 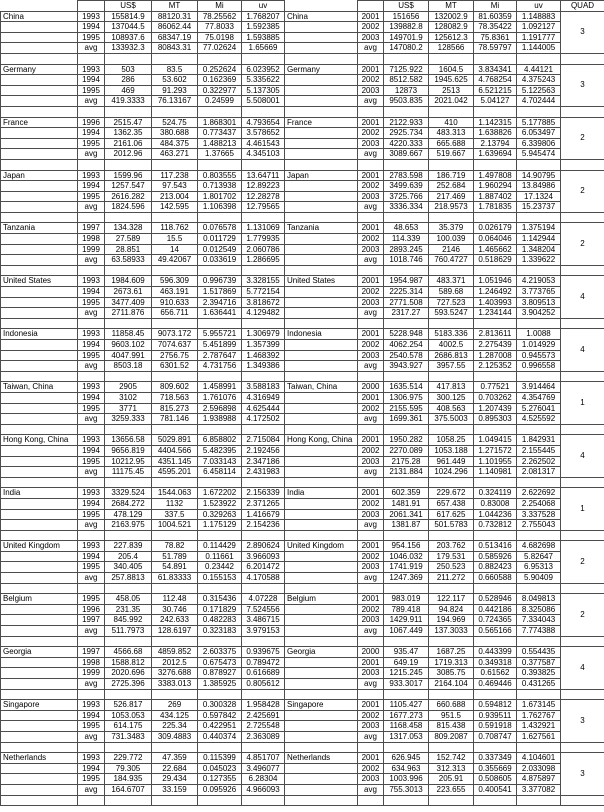 I want to click on value-cell: 1.497808, so click(x=495, y=175).